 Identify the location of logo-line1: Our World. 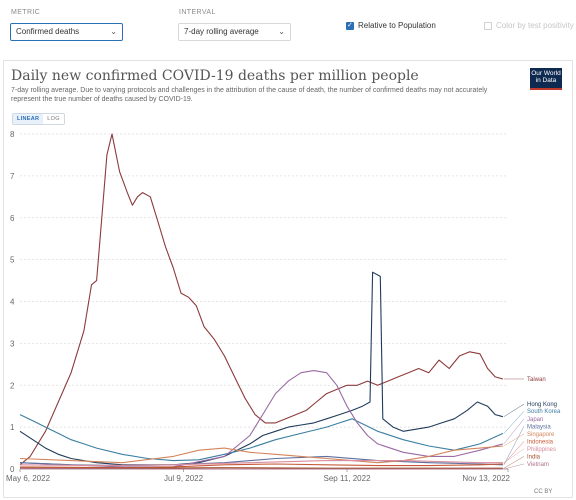
(546, 73).